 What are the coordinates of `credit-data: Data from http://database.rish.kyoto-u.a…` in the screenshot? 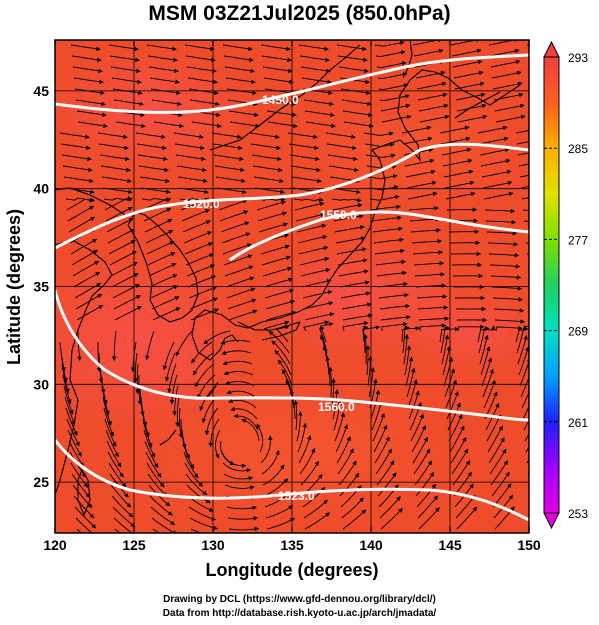 It's located at (299, 613).